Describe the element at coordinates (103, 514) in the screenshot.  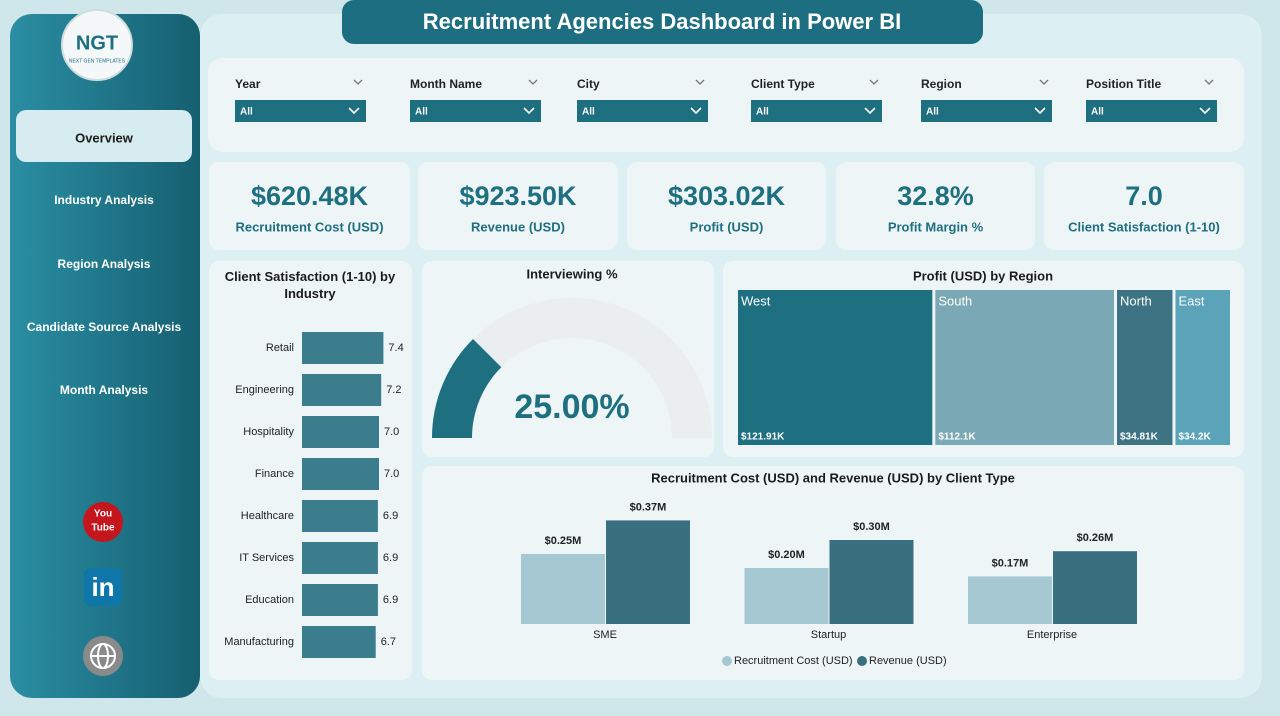
I see `youtube-text: You` at that location.